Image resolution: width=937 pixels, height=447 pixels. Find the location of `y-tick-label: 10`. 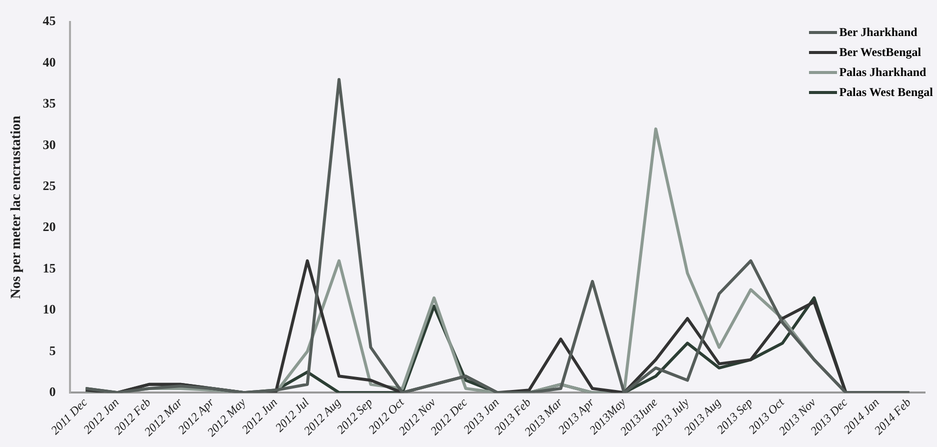

y-tick-label: 10 is located at coordinates (49, 309).